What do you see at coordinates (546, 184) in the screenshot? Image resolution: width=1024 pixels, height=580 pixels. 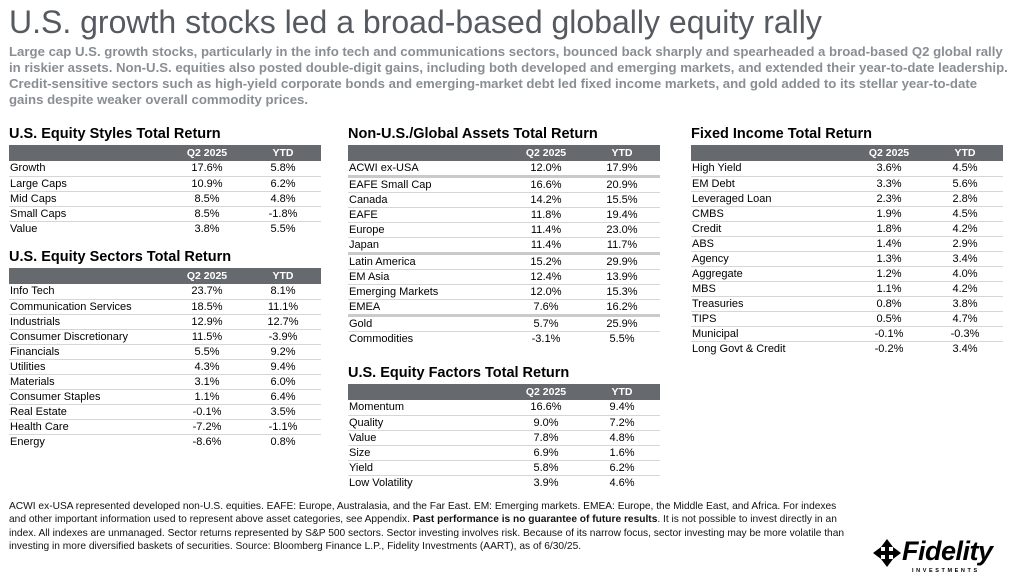 I see `row-q2-value: 16.6%` at bounding box center [546, 184].